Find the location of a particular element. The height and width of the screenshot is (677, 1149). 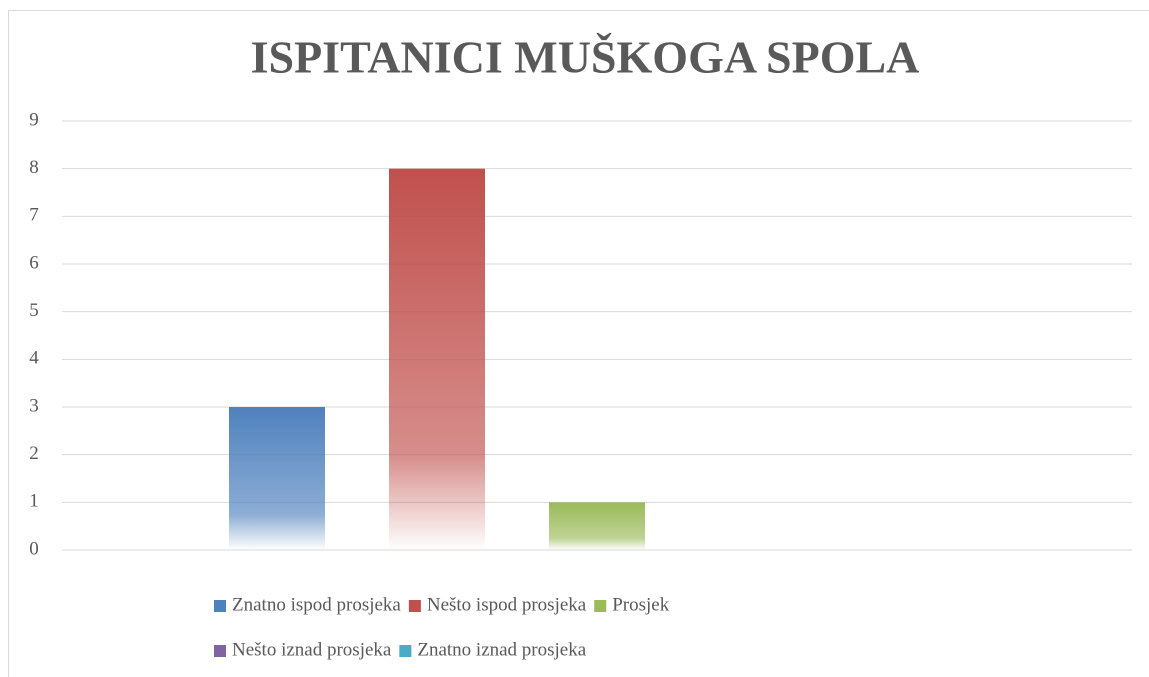

y-tick-label: 0 is located at coordinates (34, 548).